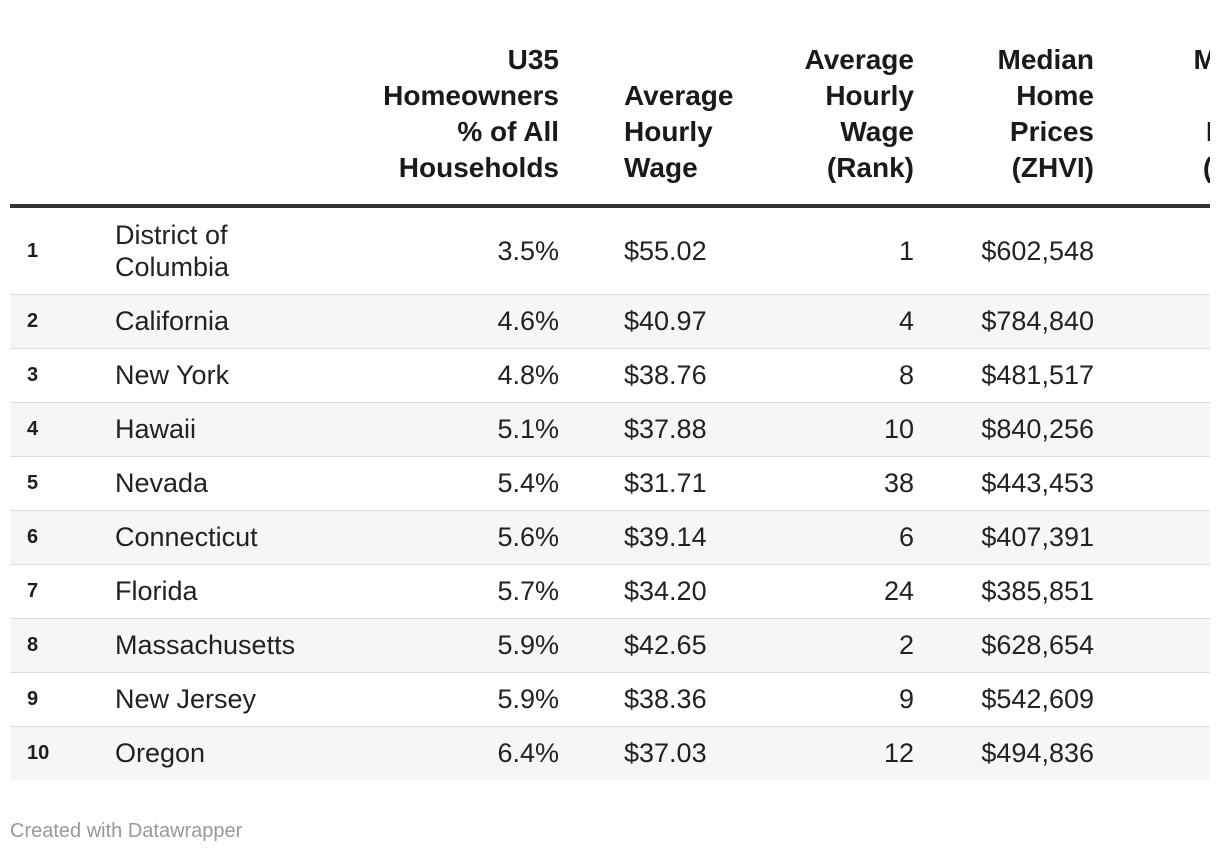 The height and width of the screenshot is (856, 1220). I want to click on cell-median-home-price: $494,836, so click(1004, 753).